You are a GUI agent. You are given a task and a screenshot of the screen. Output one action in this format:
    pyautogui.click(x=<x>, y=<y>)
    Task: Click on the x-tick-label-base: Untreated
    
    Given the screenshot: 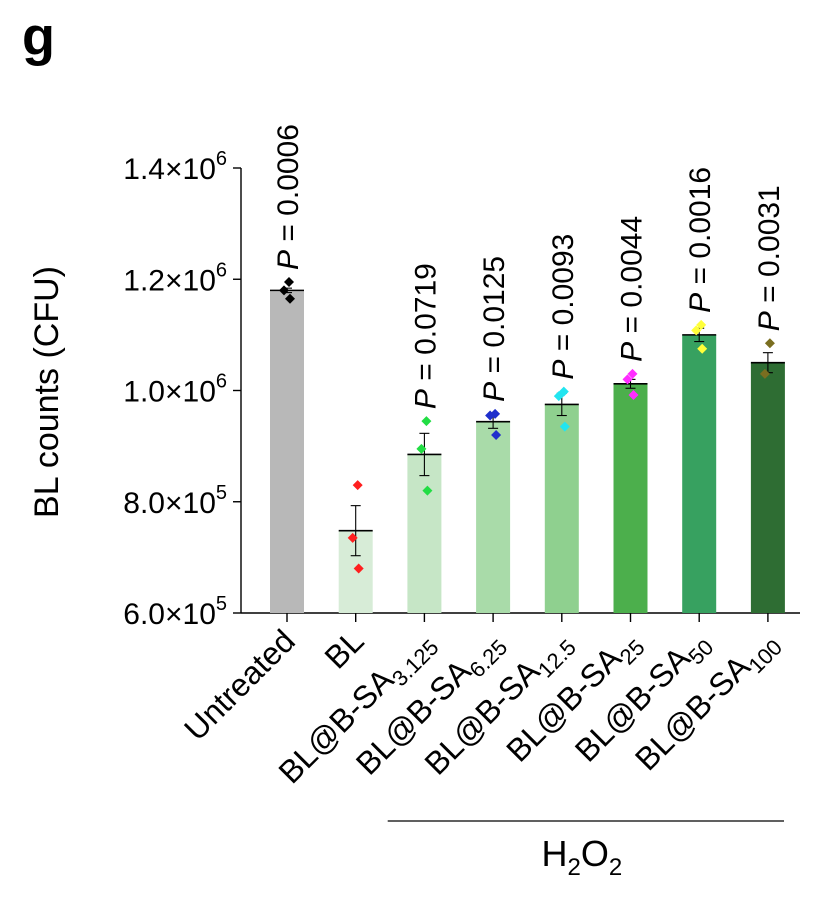 What is the action you would take?
    pyautogui.click(x=239, y=684)
    